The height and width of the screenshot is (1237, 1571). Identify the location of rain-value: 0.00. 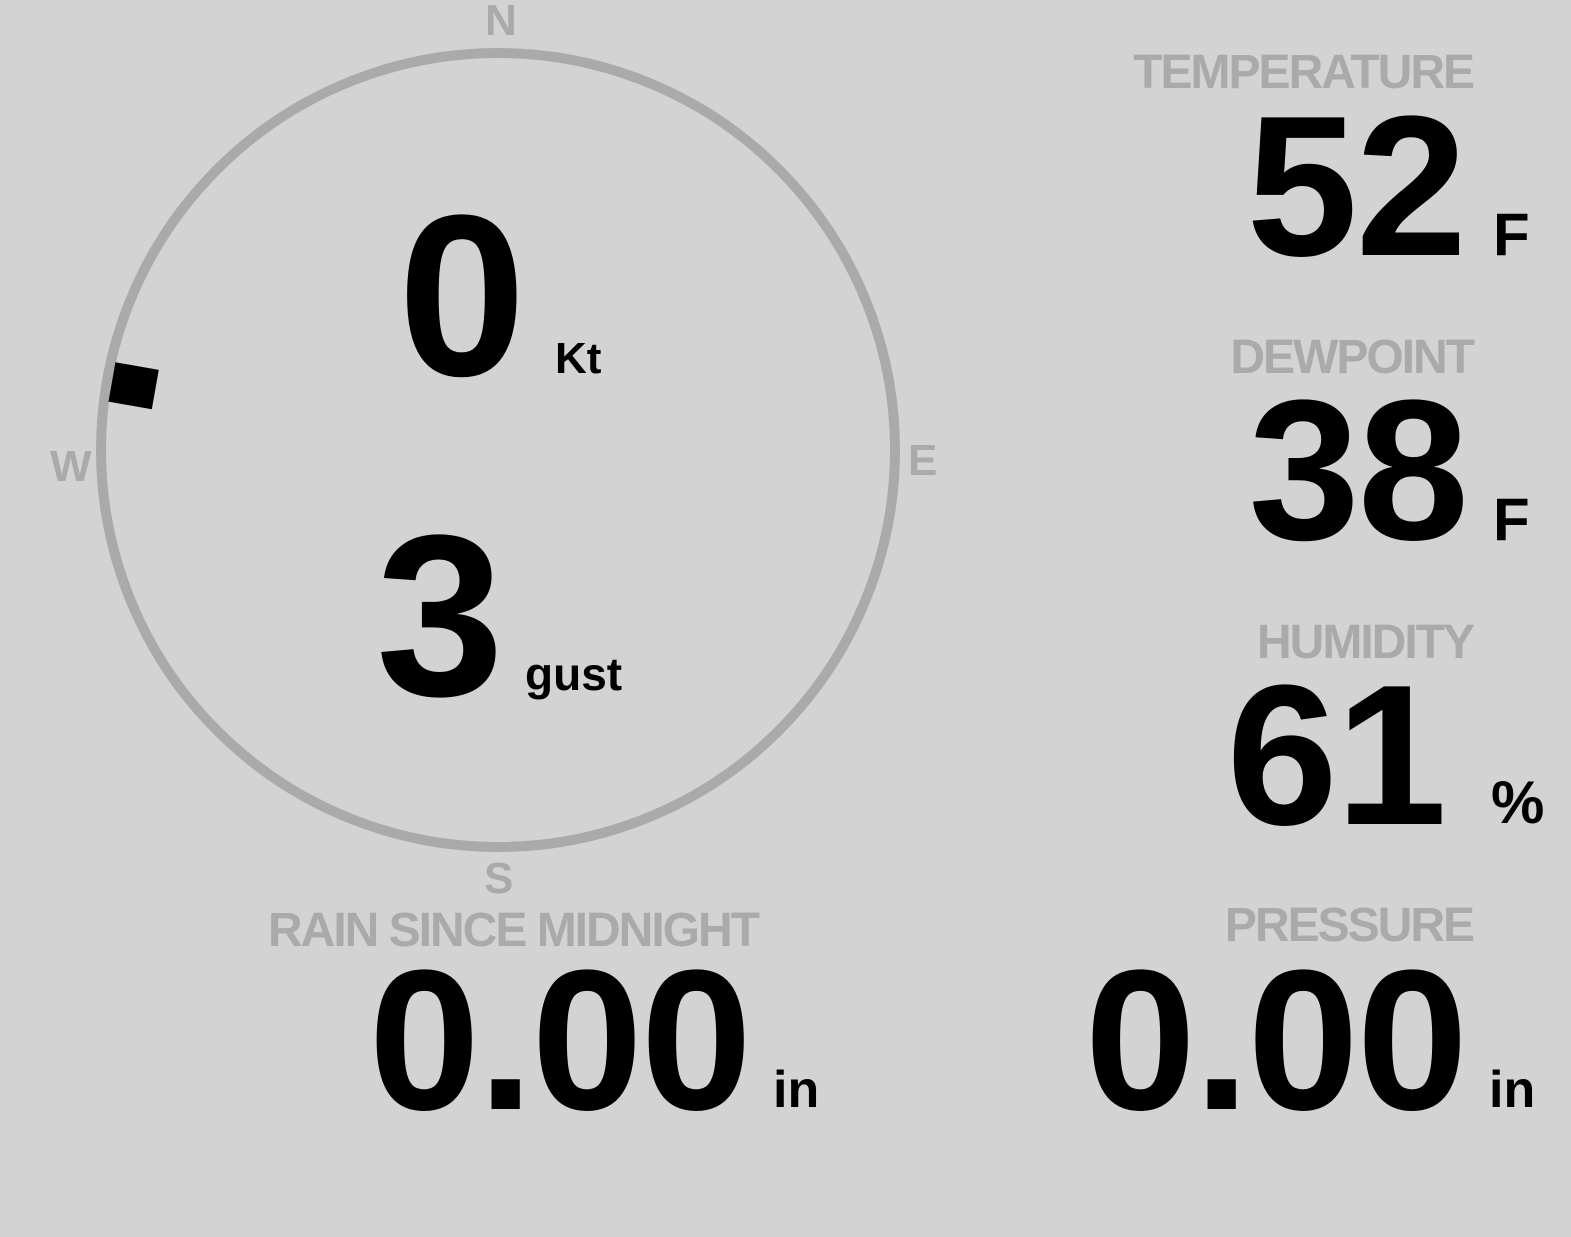
(560, 1040).